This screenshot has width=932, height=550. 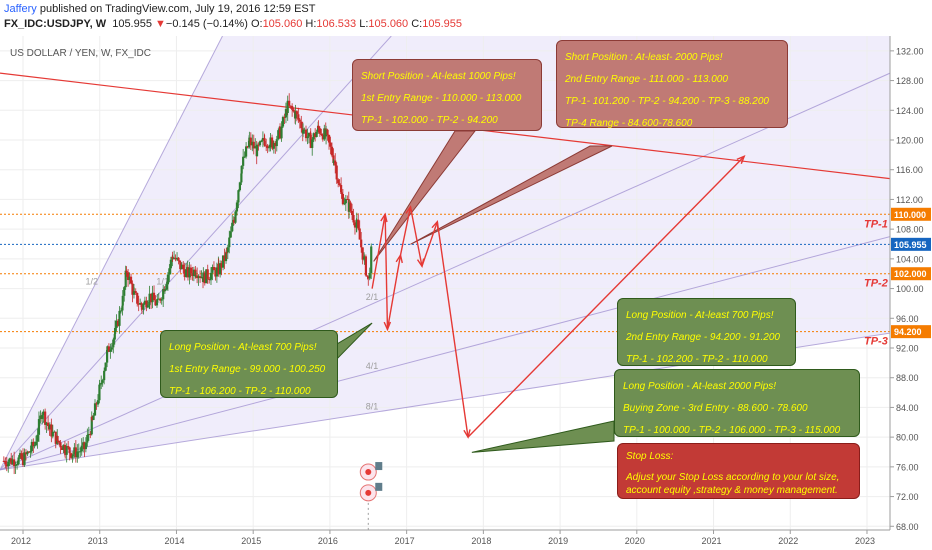 I want to click on price-axis-bg, so click(x=911, y=293).